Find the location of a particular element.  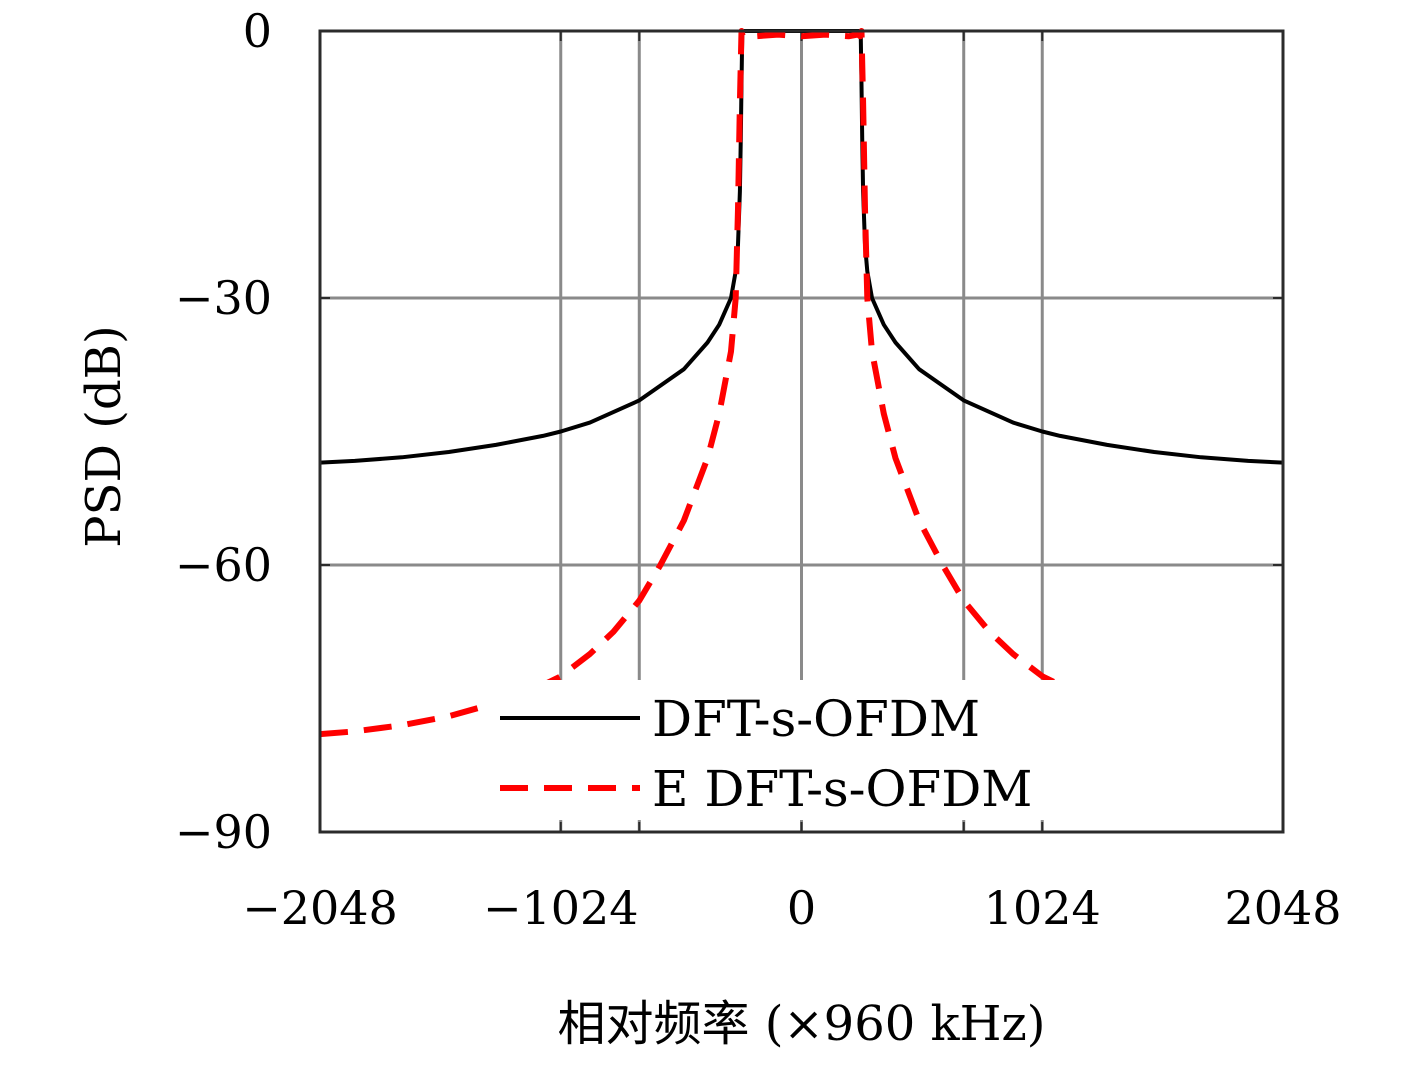

legend-label-1: DFT-s-OFDM is located at coordinates (816, 719).